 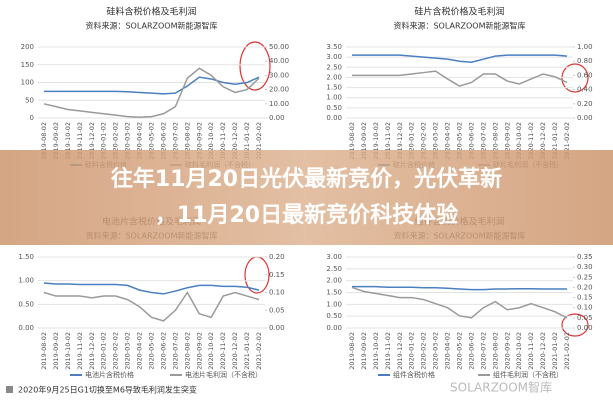 I want to click on highlight-circle, so click(x=575, y=78).